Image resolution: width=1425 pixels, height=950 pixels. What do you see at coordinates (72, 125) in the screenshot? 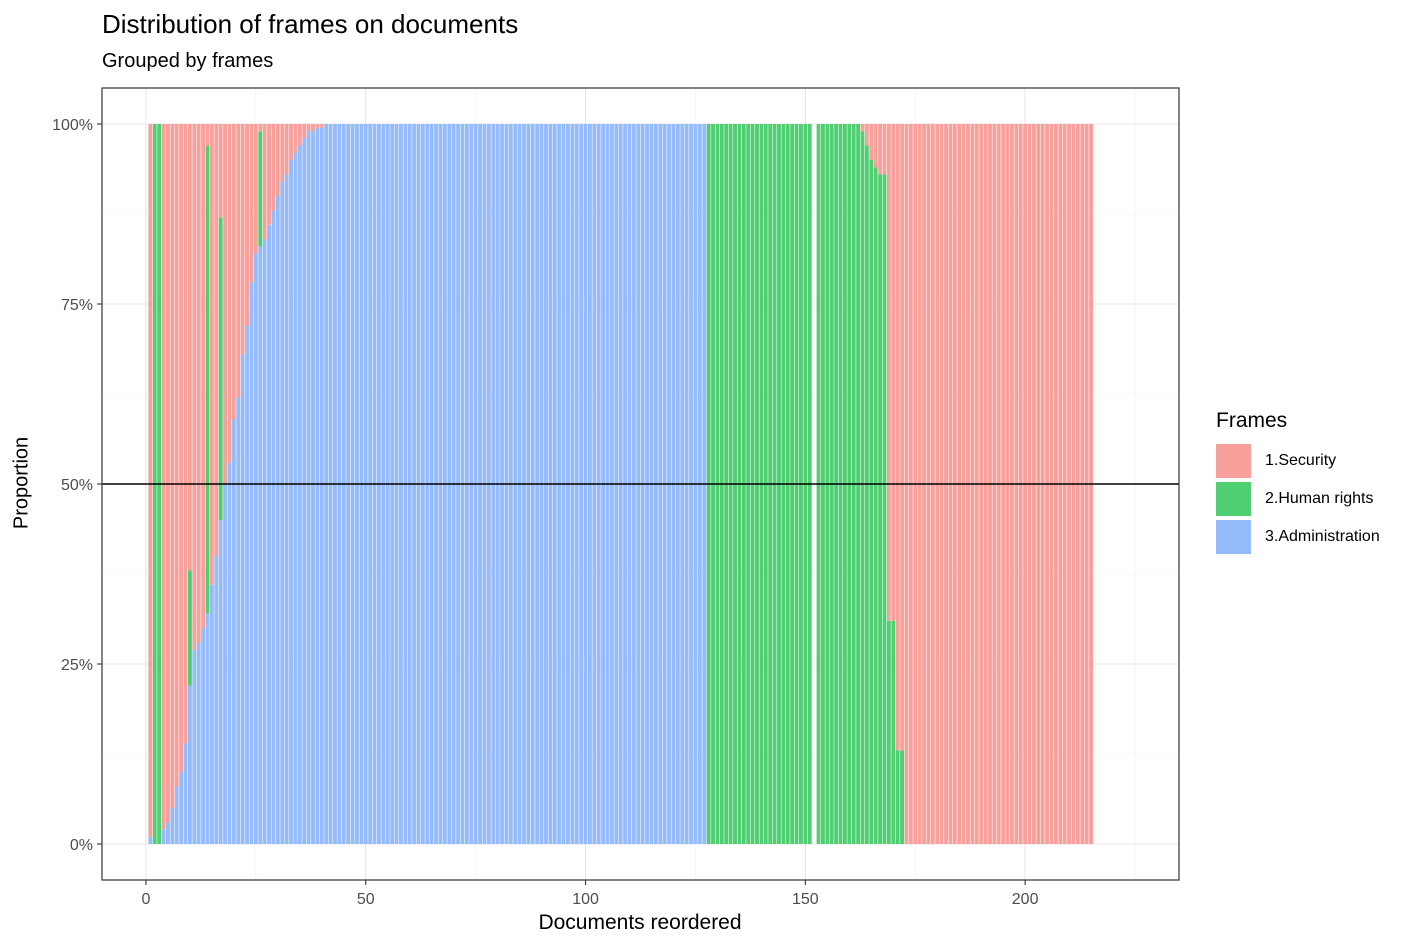
I see `y-tick-label: 100%` at bounding box center [72, 125].